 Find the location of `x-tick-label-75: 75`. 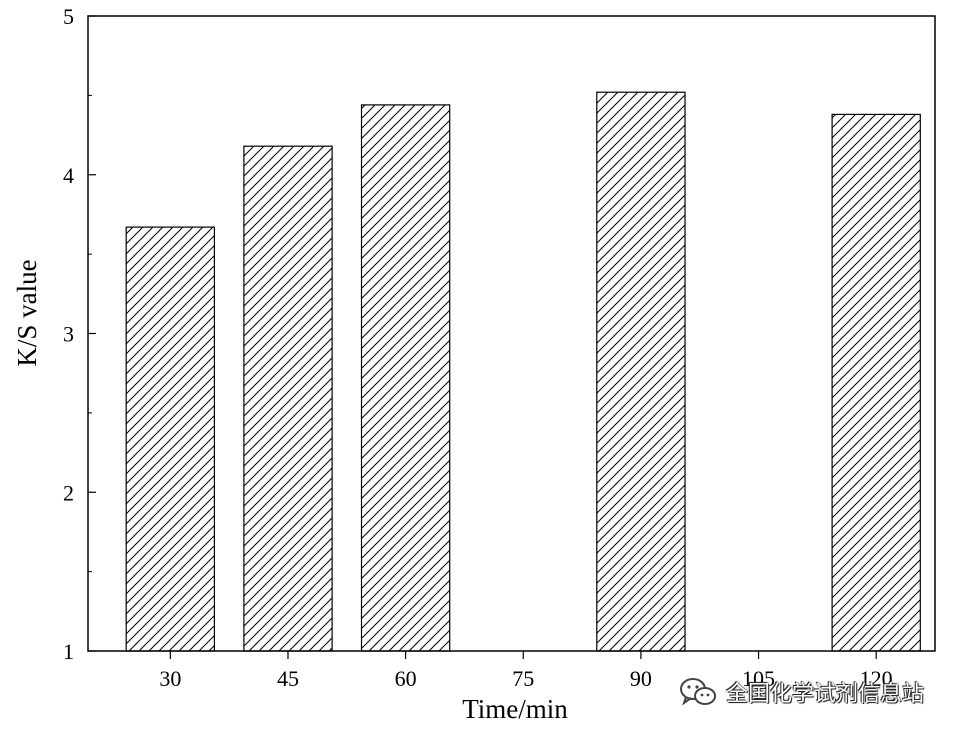

x-tick-label-75: 75 is located at coordinates (523, 678).